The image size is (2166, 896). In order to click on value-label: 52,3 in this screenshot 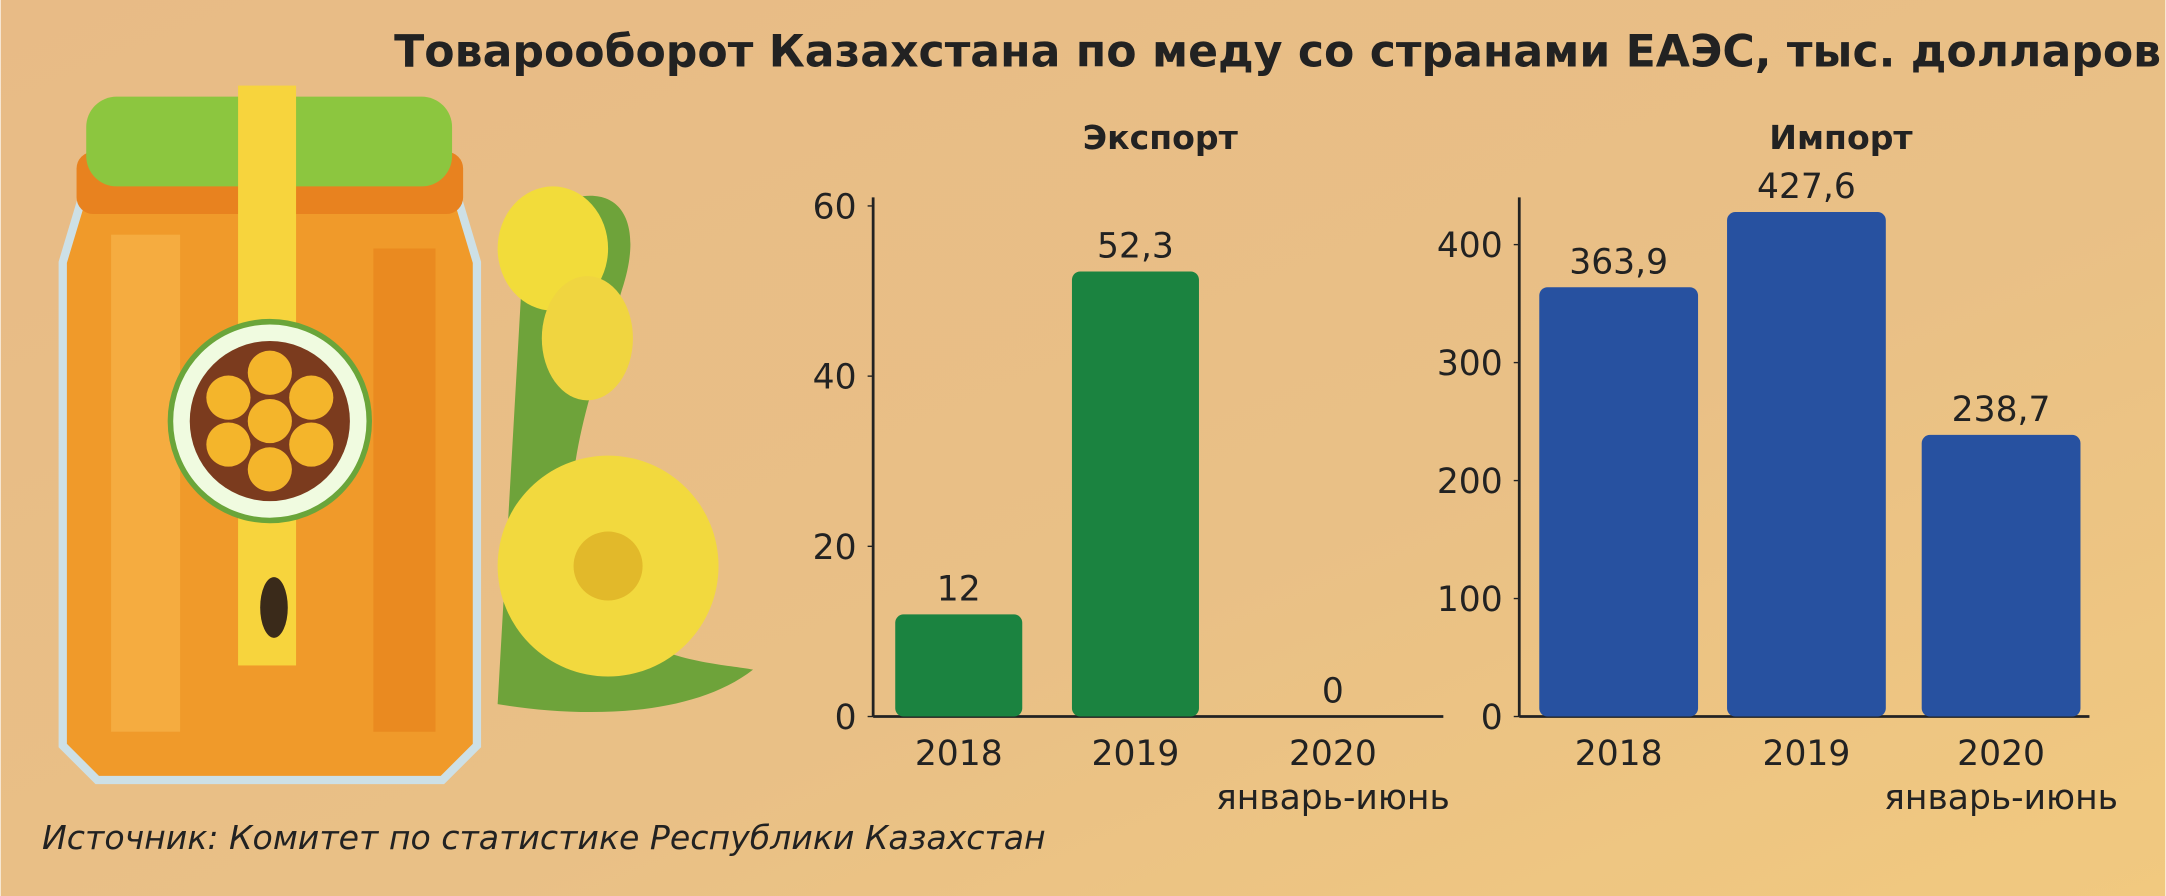, I will do `click(1135, 247)`.